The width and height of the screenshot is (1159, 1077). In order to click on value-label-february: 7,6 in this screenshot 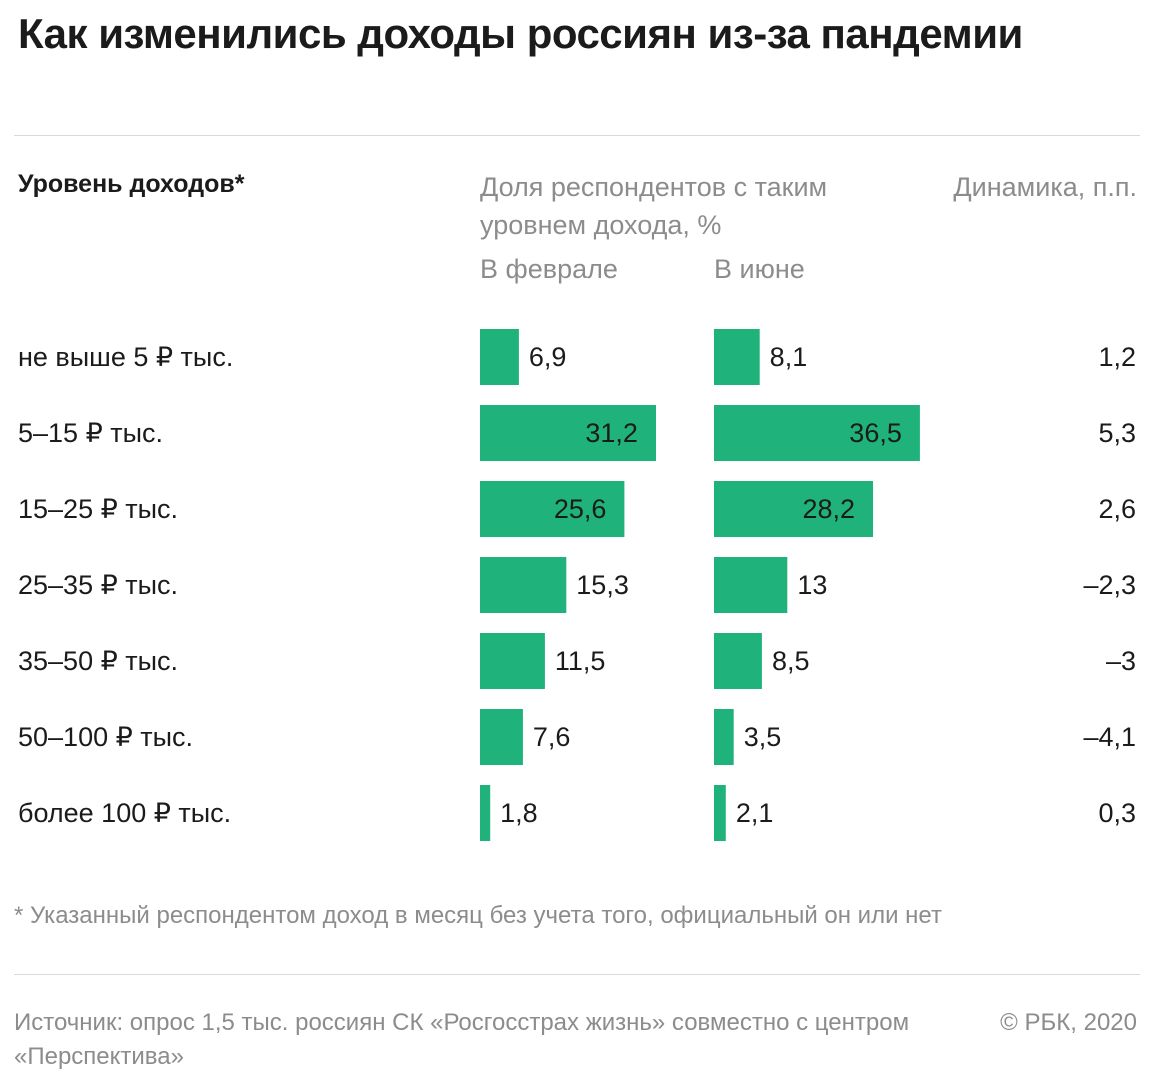, I will do `click(552, 737)`.